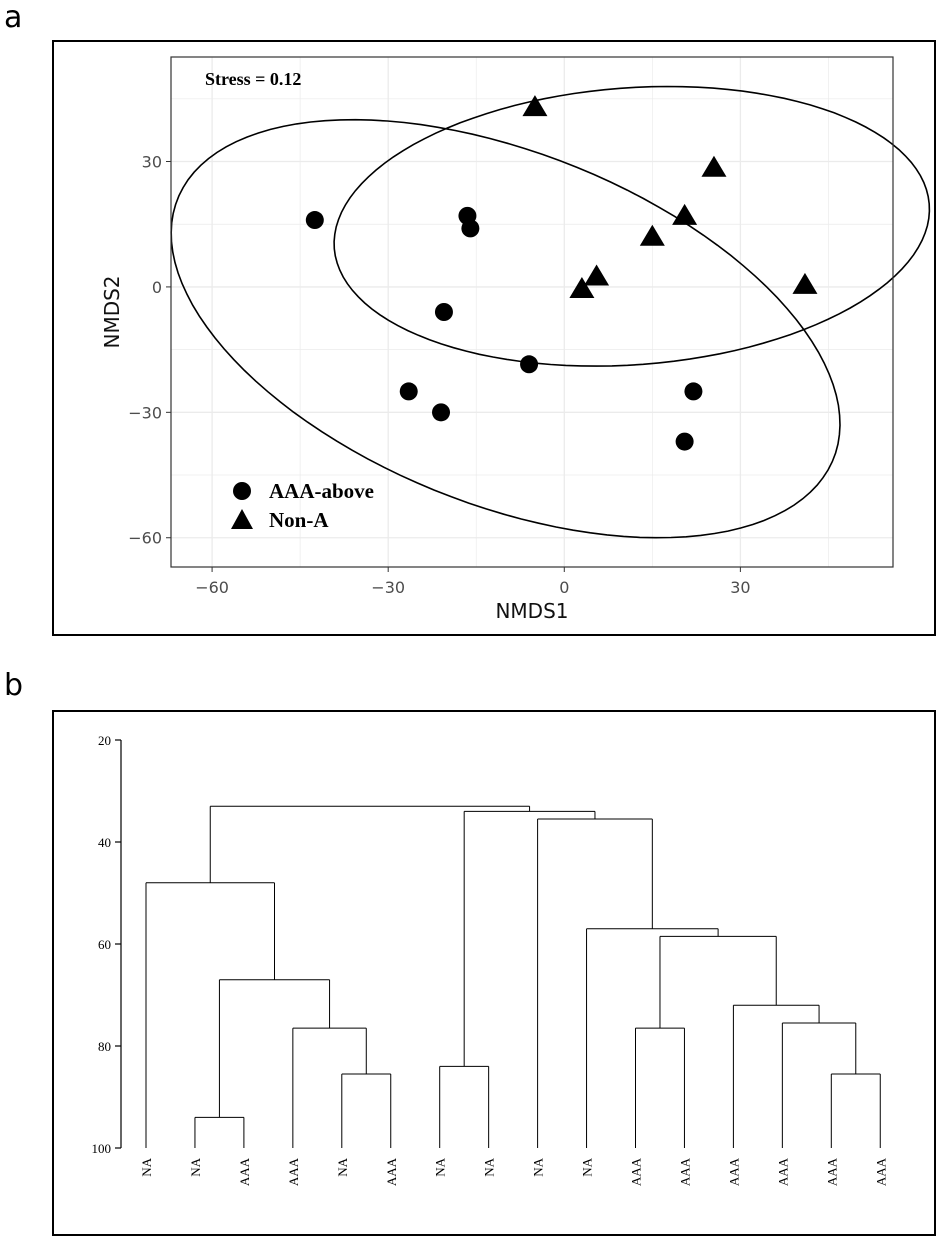 This screenshot has width=941, height=1240. Describe the element at coordinates (145, 412) in the screenshot. I see `y-tick-label: −30` at that location.